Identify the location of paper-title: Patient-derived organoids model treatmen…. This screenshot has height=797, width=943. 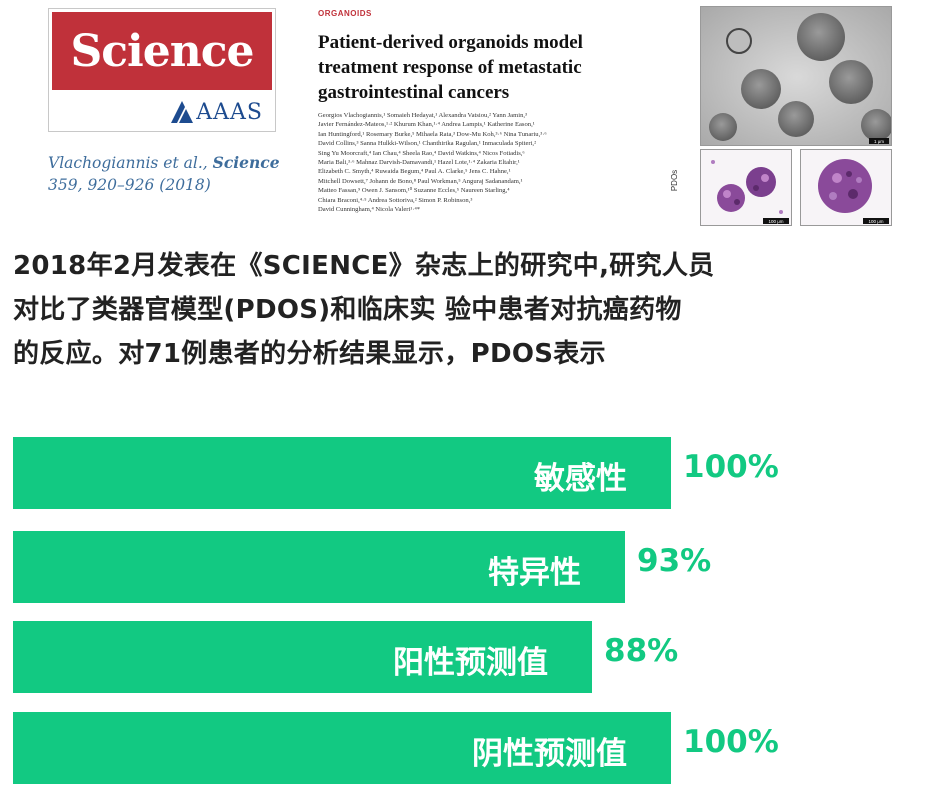
(488, 67).